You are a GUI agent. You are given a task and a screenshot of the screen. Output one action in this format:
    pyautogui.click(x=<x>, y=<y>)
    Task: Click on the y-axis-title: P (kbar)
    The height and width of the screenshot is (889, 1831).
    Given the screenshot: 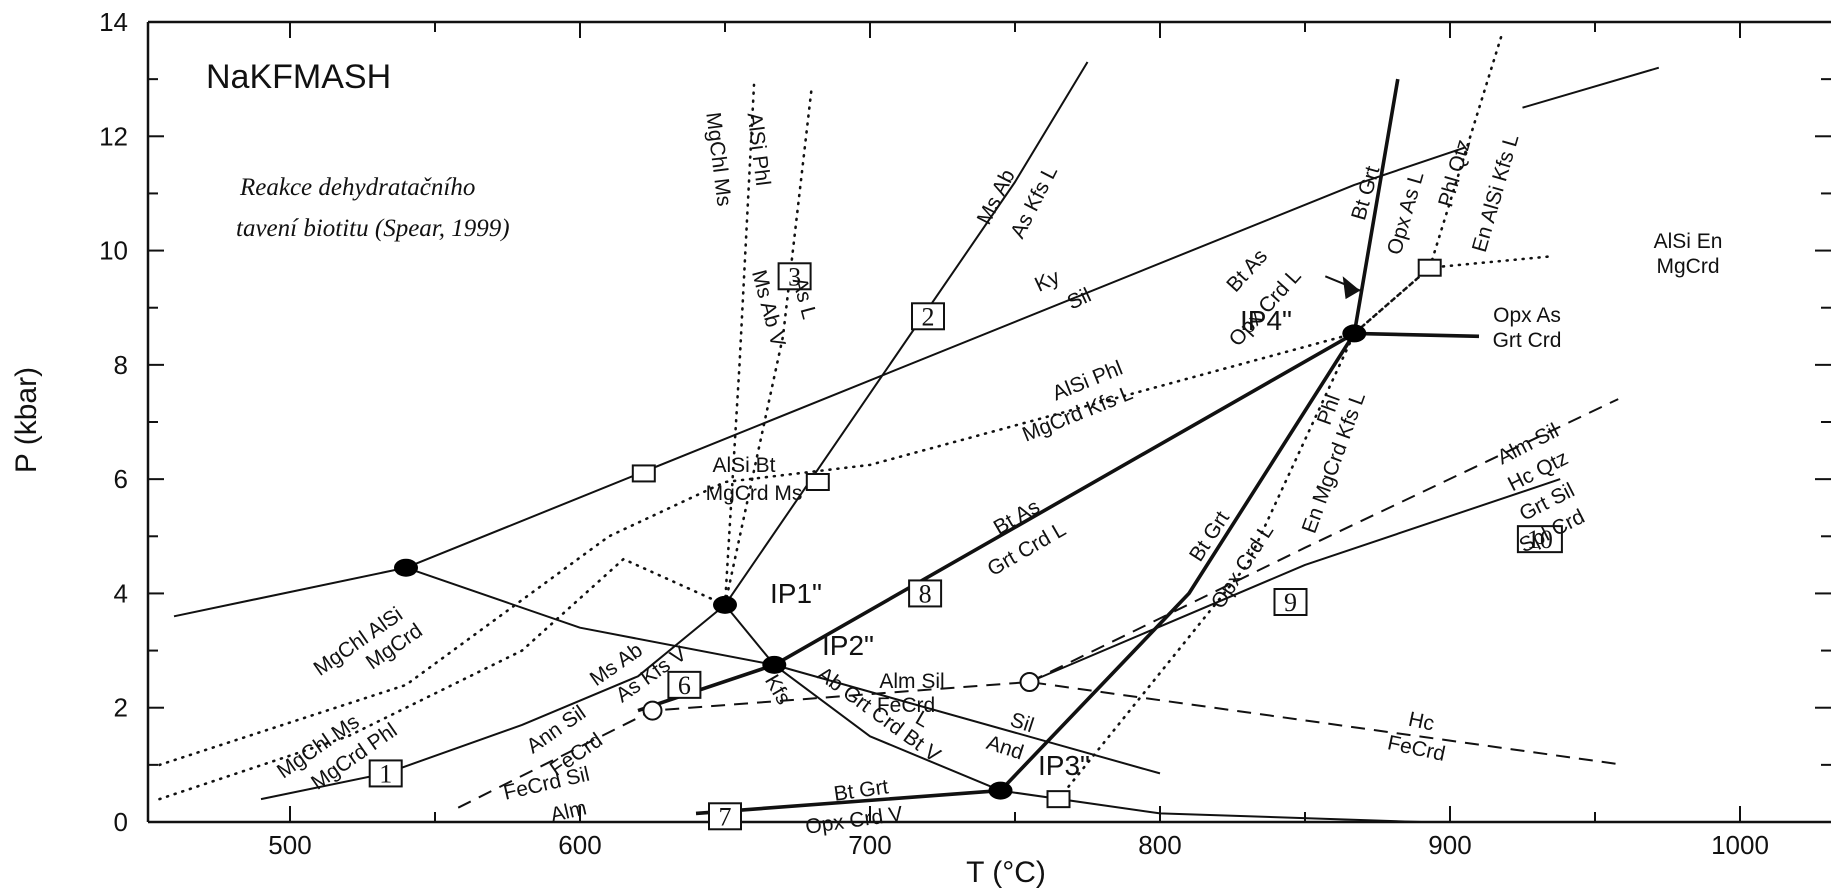 What is the action you would take?
    pyautogui.click(x=26, y=420)
    